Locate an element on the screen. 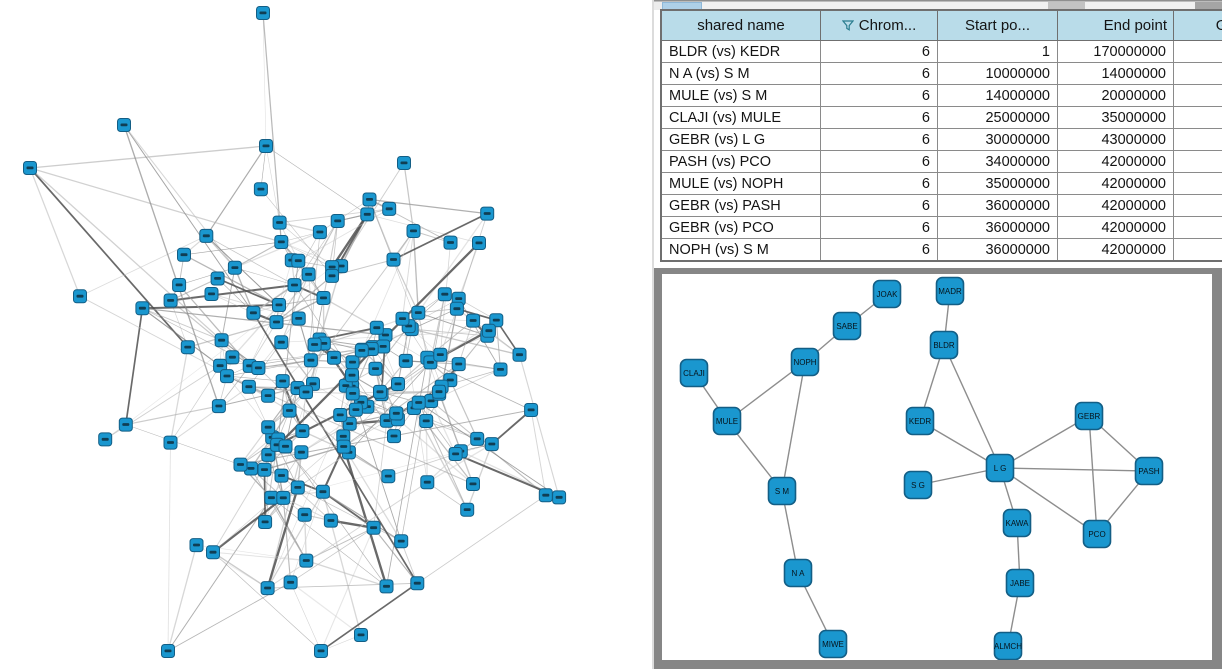 The image size is (1222, 669). subnetwork-node-jabe: JABE is located at coordinates (1020, 583).